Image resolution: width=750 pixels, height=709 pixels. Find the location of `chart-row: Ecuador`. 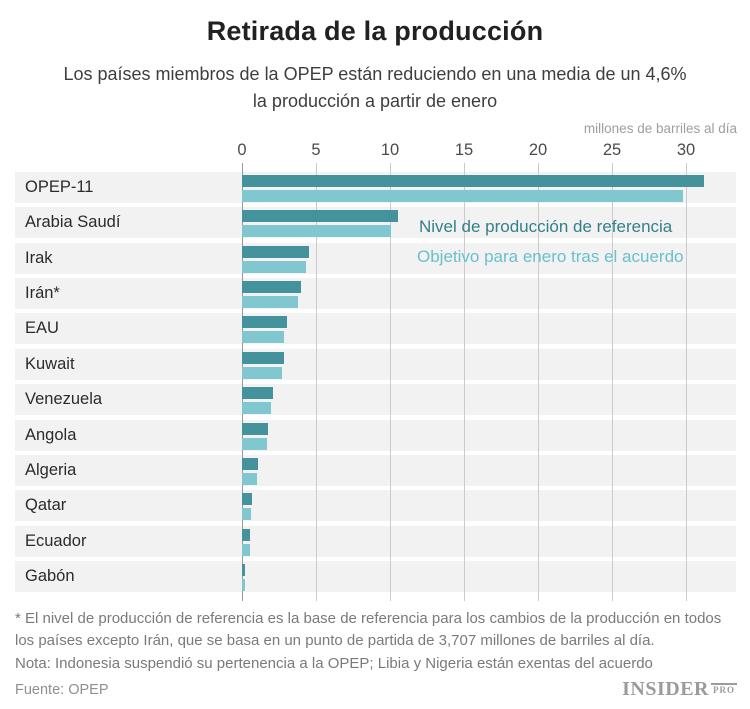

chart-row: Ecuador is located at coordinates (375, 541).